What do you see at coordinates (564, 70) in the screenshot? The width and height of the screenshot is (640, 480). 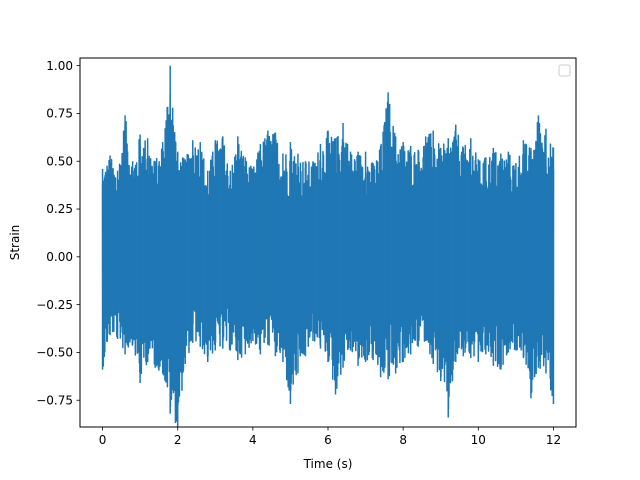 I see `legend-box` at bounding box center [564, 70].